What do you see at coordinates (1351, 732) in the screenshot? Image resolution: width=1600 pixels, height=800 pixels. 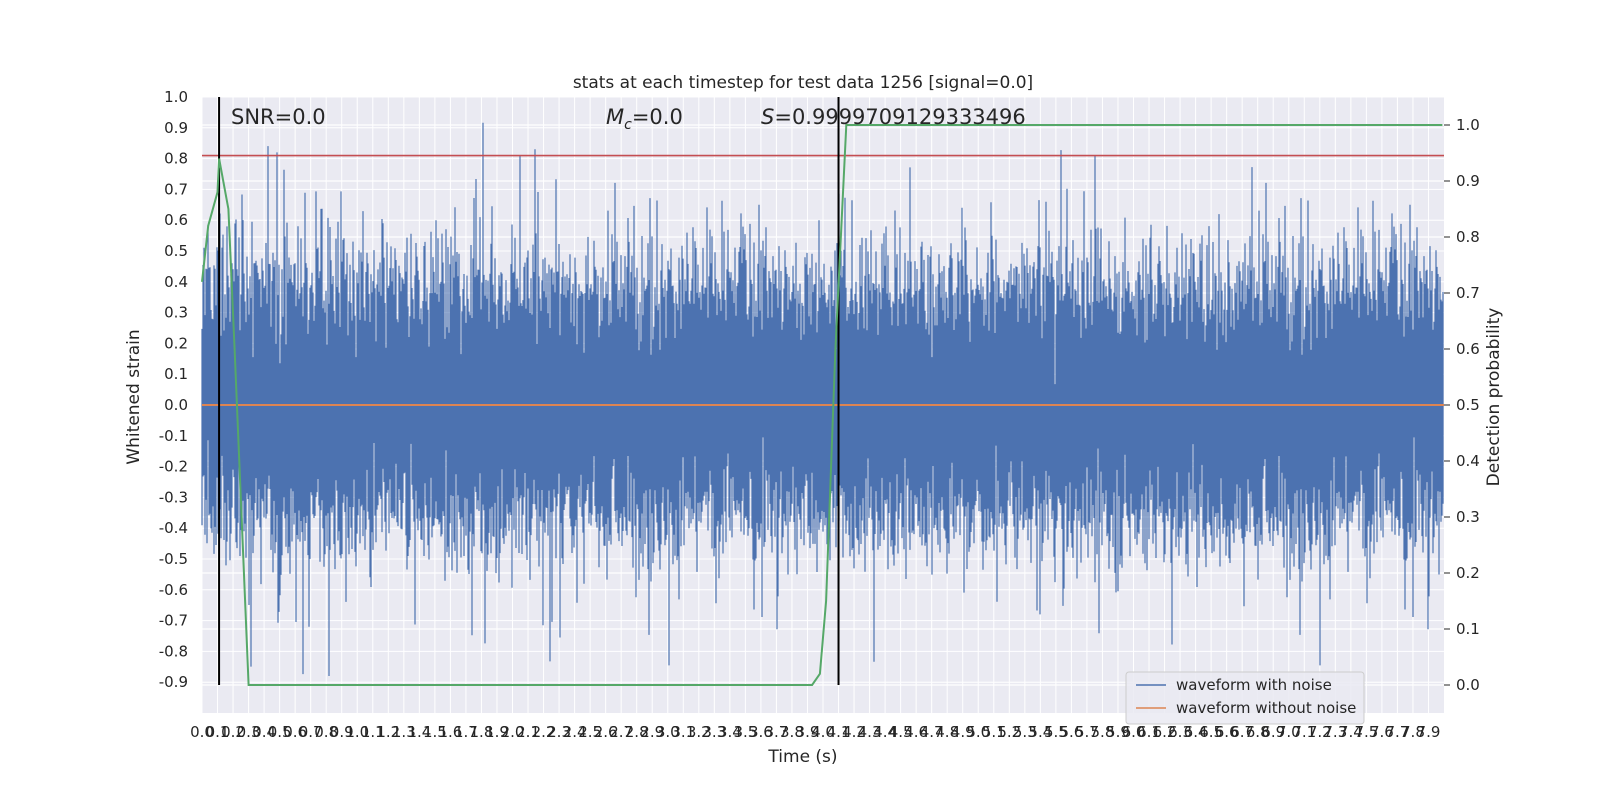 I see `x-tick-label: 7.4` at bounding box center [1351, 732].